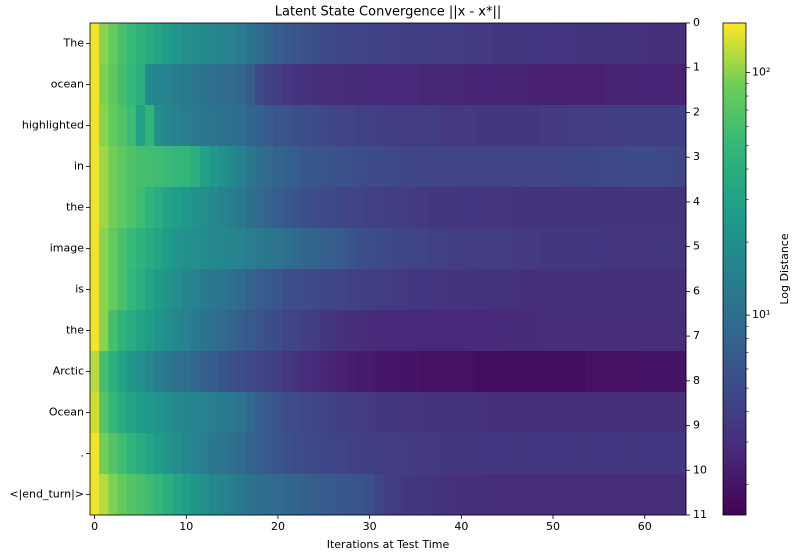  I want to click on colorbar-tick-label: 10¹, so click(761, 314).